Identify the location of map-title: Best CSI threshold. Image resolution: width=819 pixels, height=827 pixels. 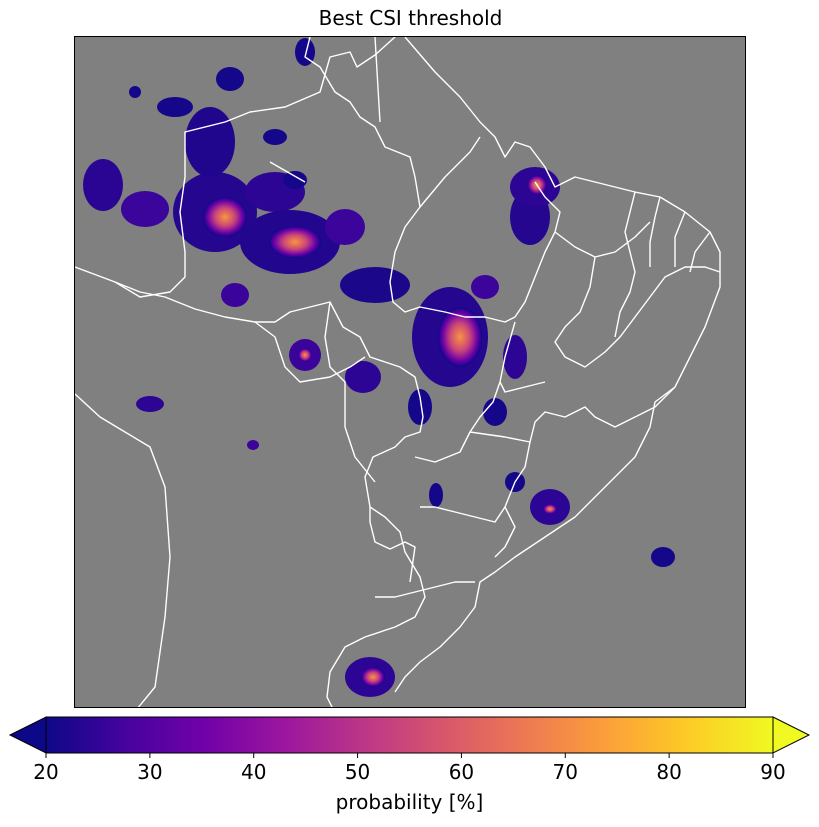
(410, 18).